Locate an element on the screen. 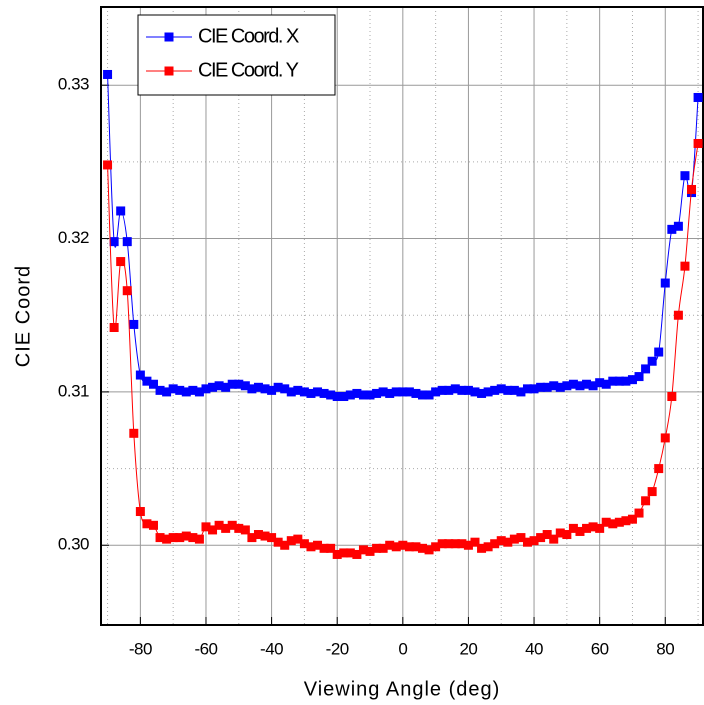  x-tick-label: 20 is located at coordinates (468, 648).